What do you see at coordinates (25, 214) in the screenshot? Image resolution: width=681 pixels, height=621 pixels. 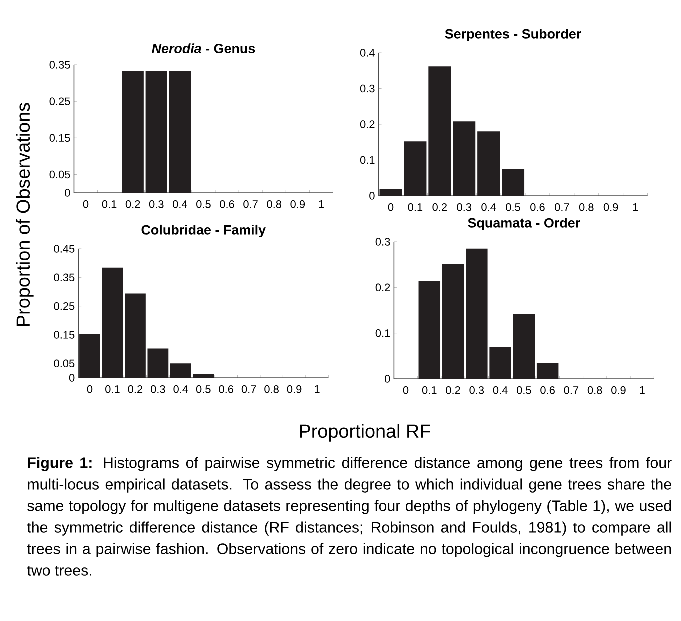 I see `y-axis-title: Proportion of Observations` at bounding box center [25, 214].